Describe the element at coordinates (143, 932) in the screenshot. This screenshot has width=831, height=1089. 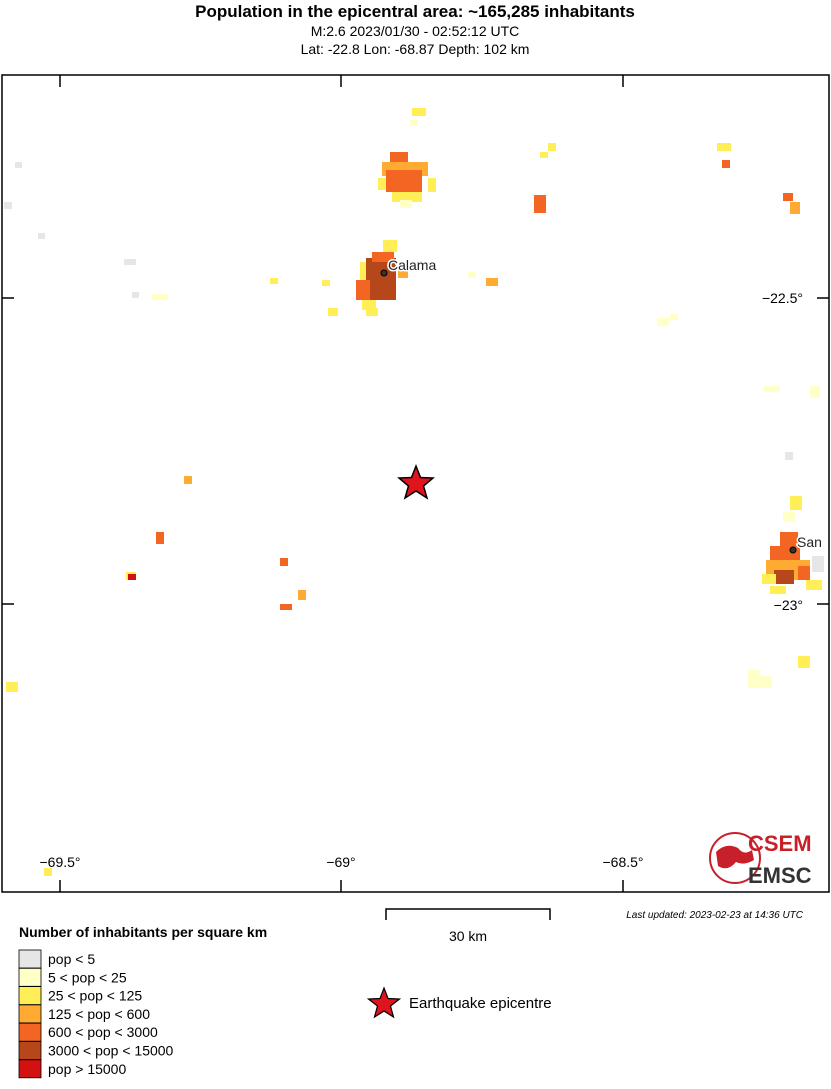
I see `legend-title: Number of inhabitants per square km` at that location.